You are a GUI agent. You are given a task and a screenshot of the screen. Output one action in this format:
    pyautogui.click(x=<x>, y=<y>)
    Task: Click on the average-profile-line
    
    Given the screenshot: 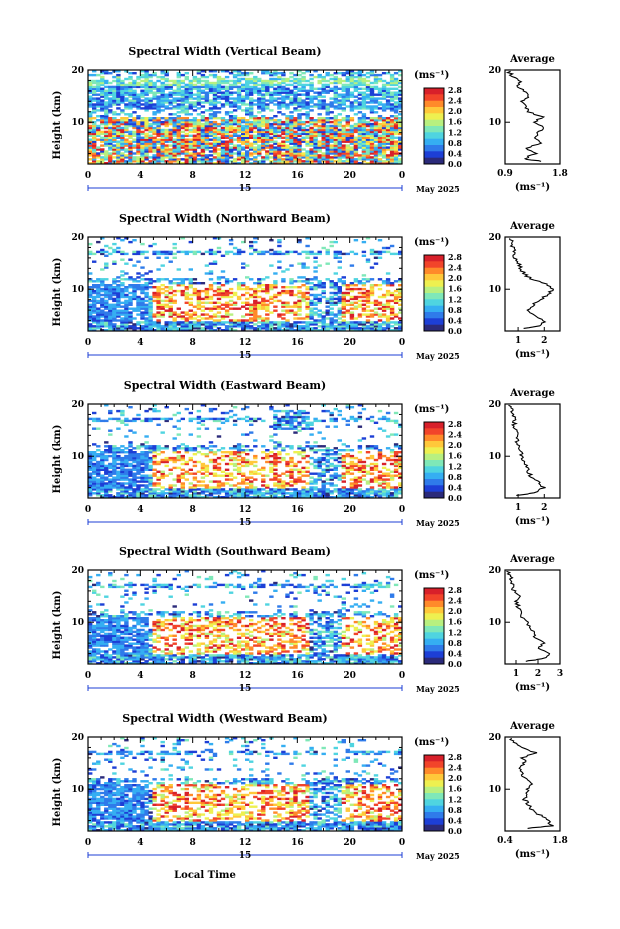 What is the action you would take?
    pyautogui.click(x=532, y=283)
    